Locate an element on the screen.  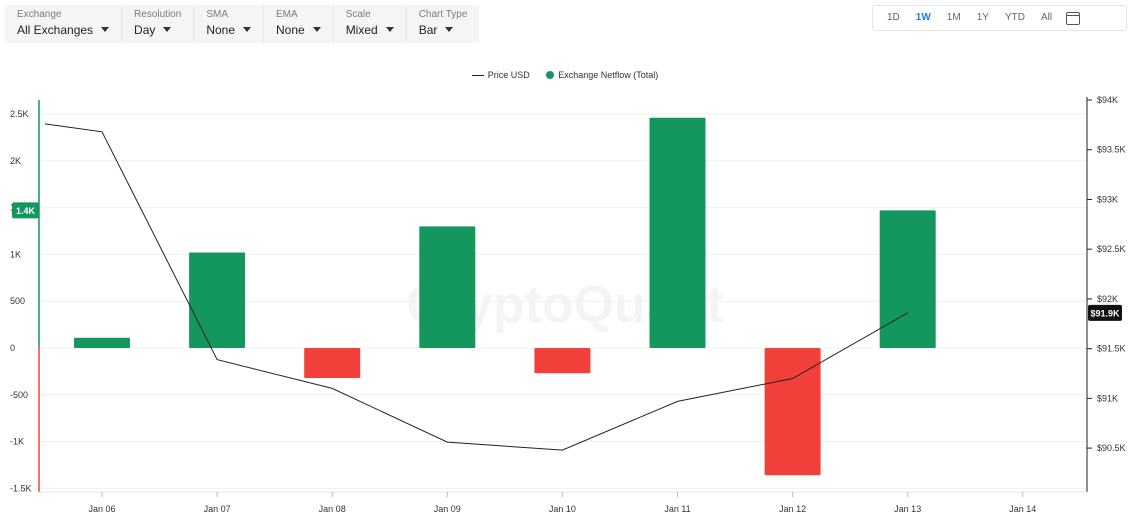
x-tick-label: Jan 13 is located at coordinates (907, 509).